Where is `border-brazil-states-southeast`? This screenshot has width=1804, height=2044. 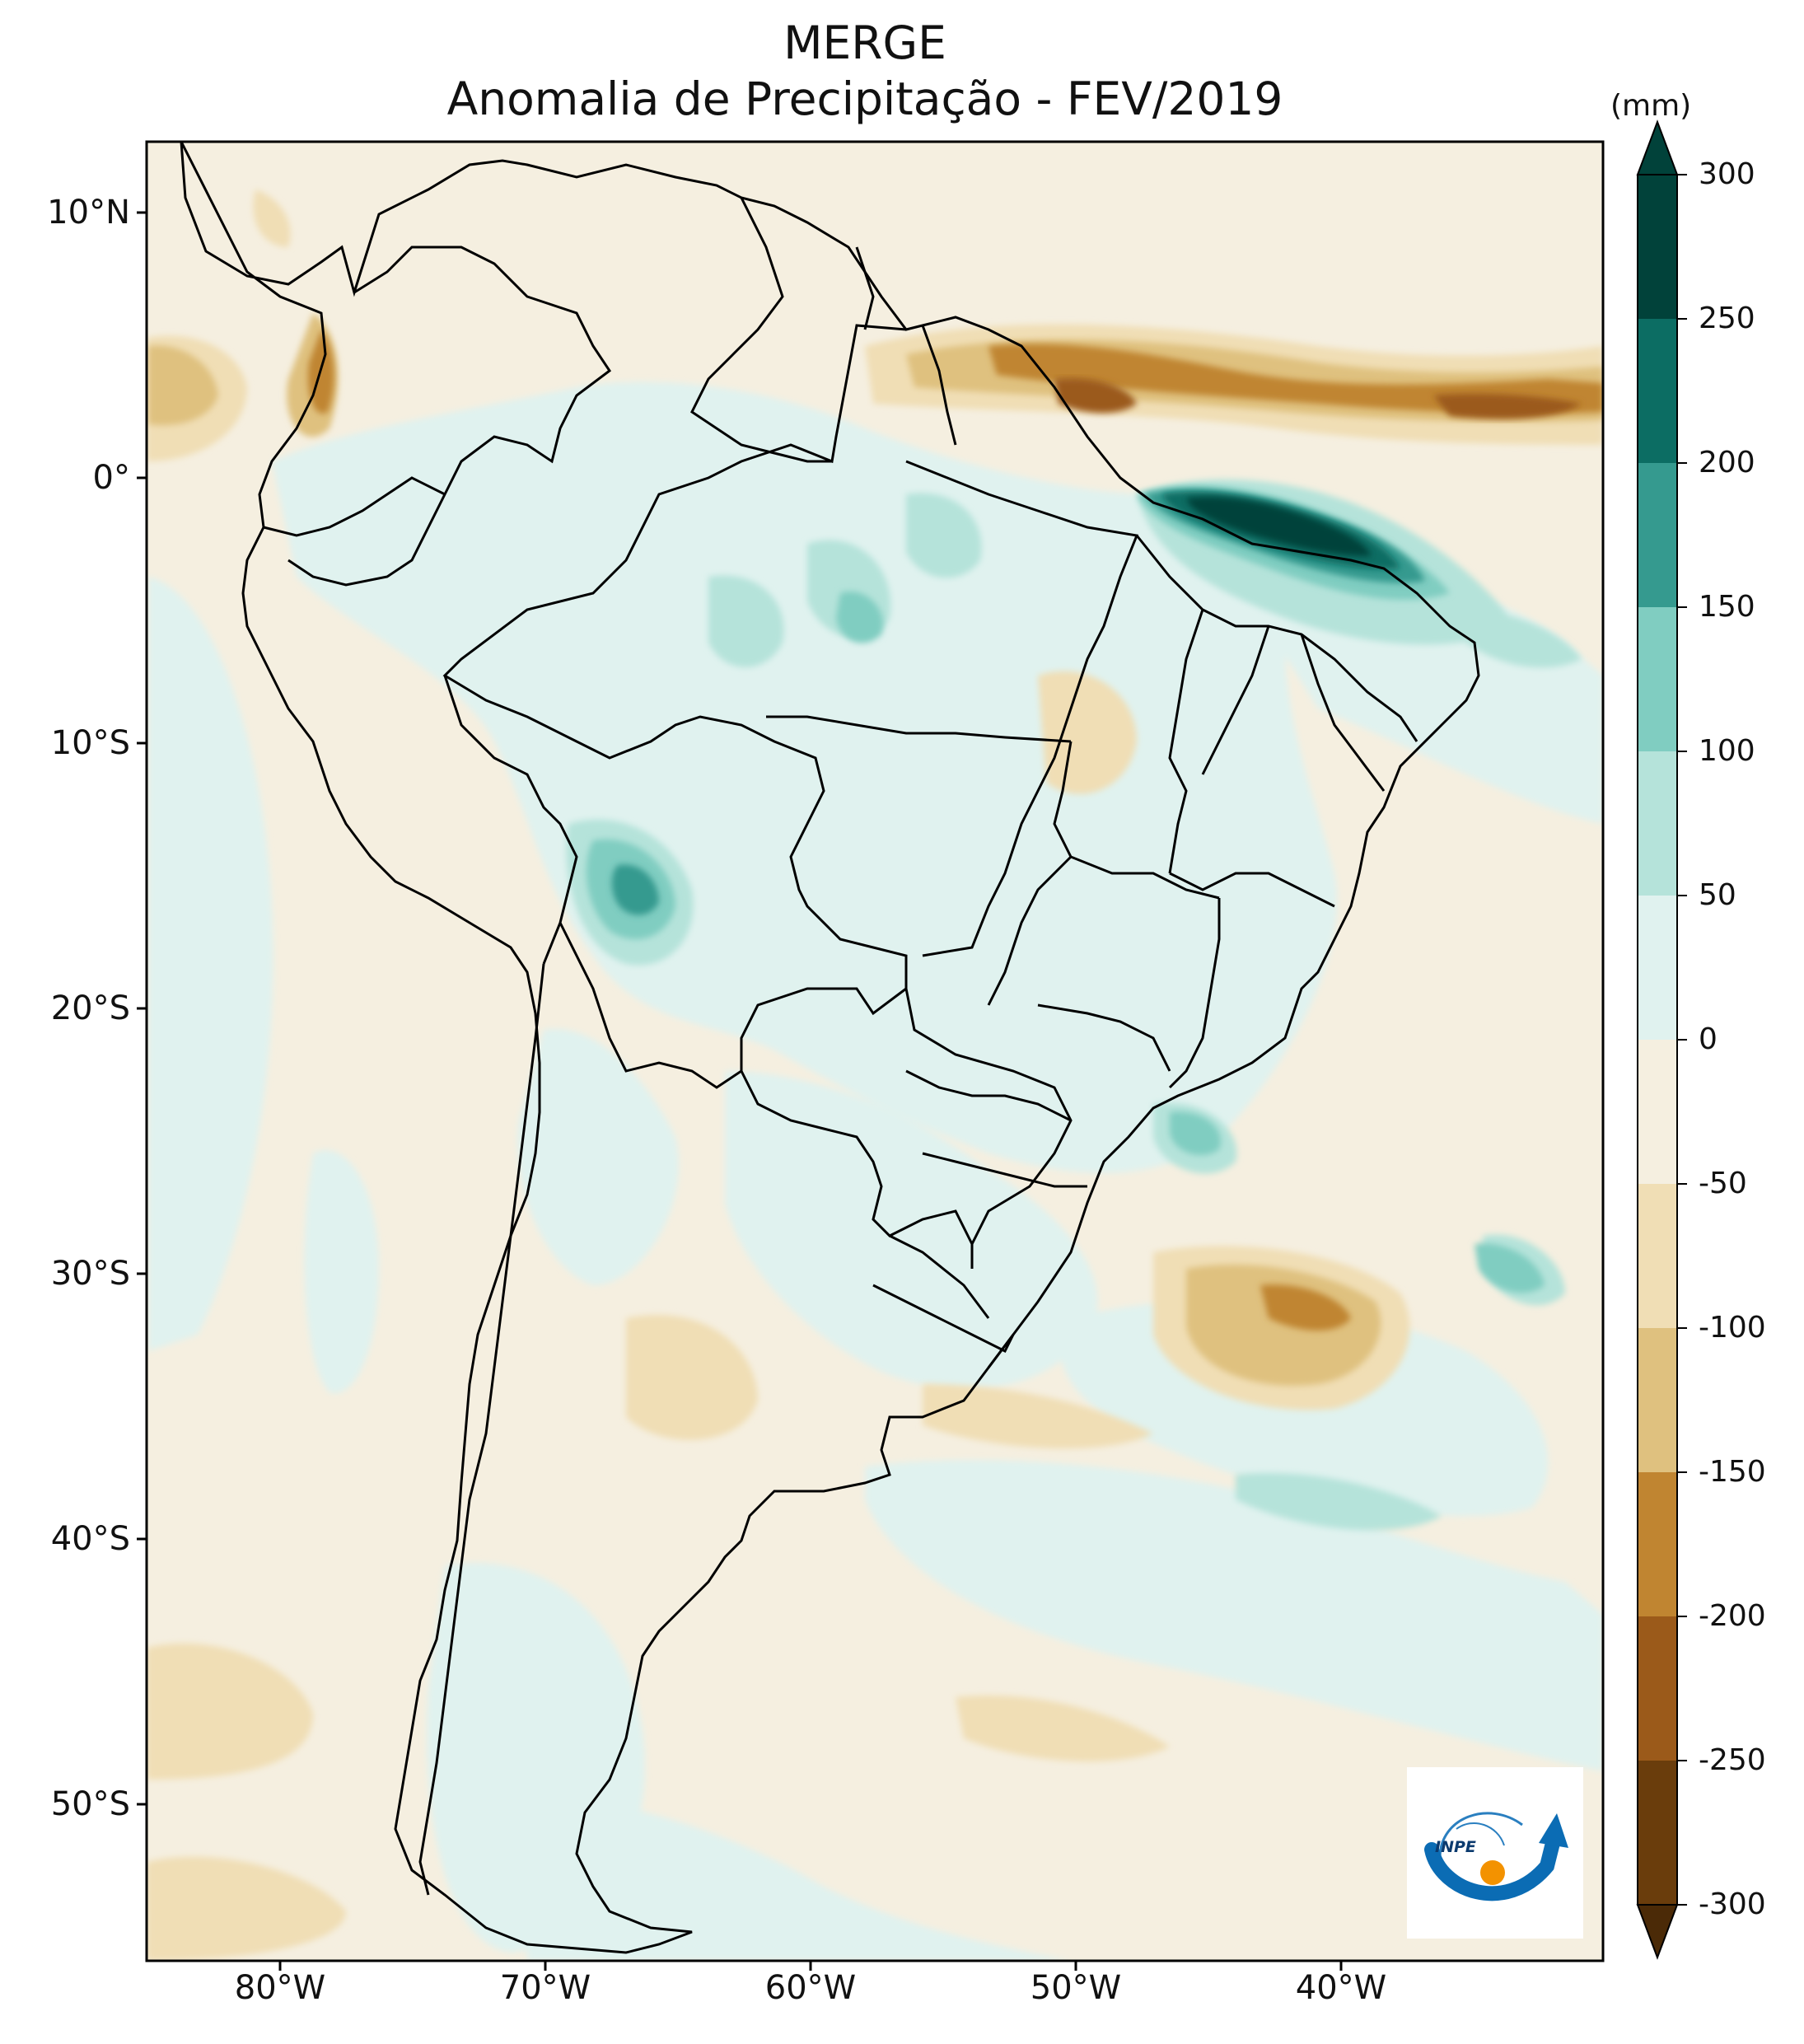 border-brazil-states-southeast is located at coordinates (1161, 972).